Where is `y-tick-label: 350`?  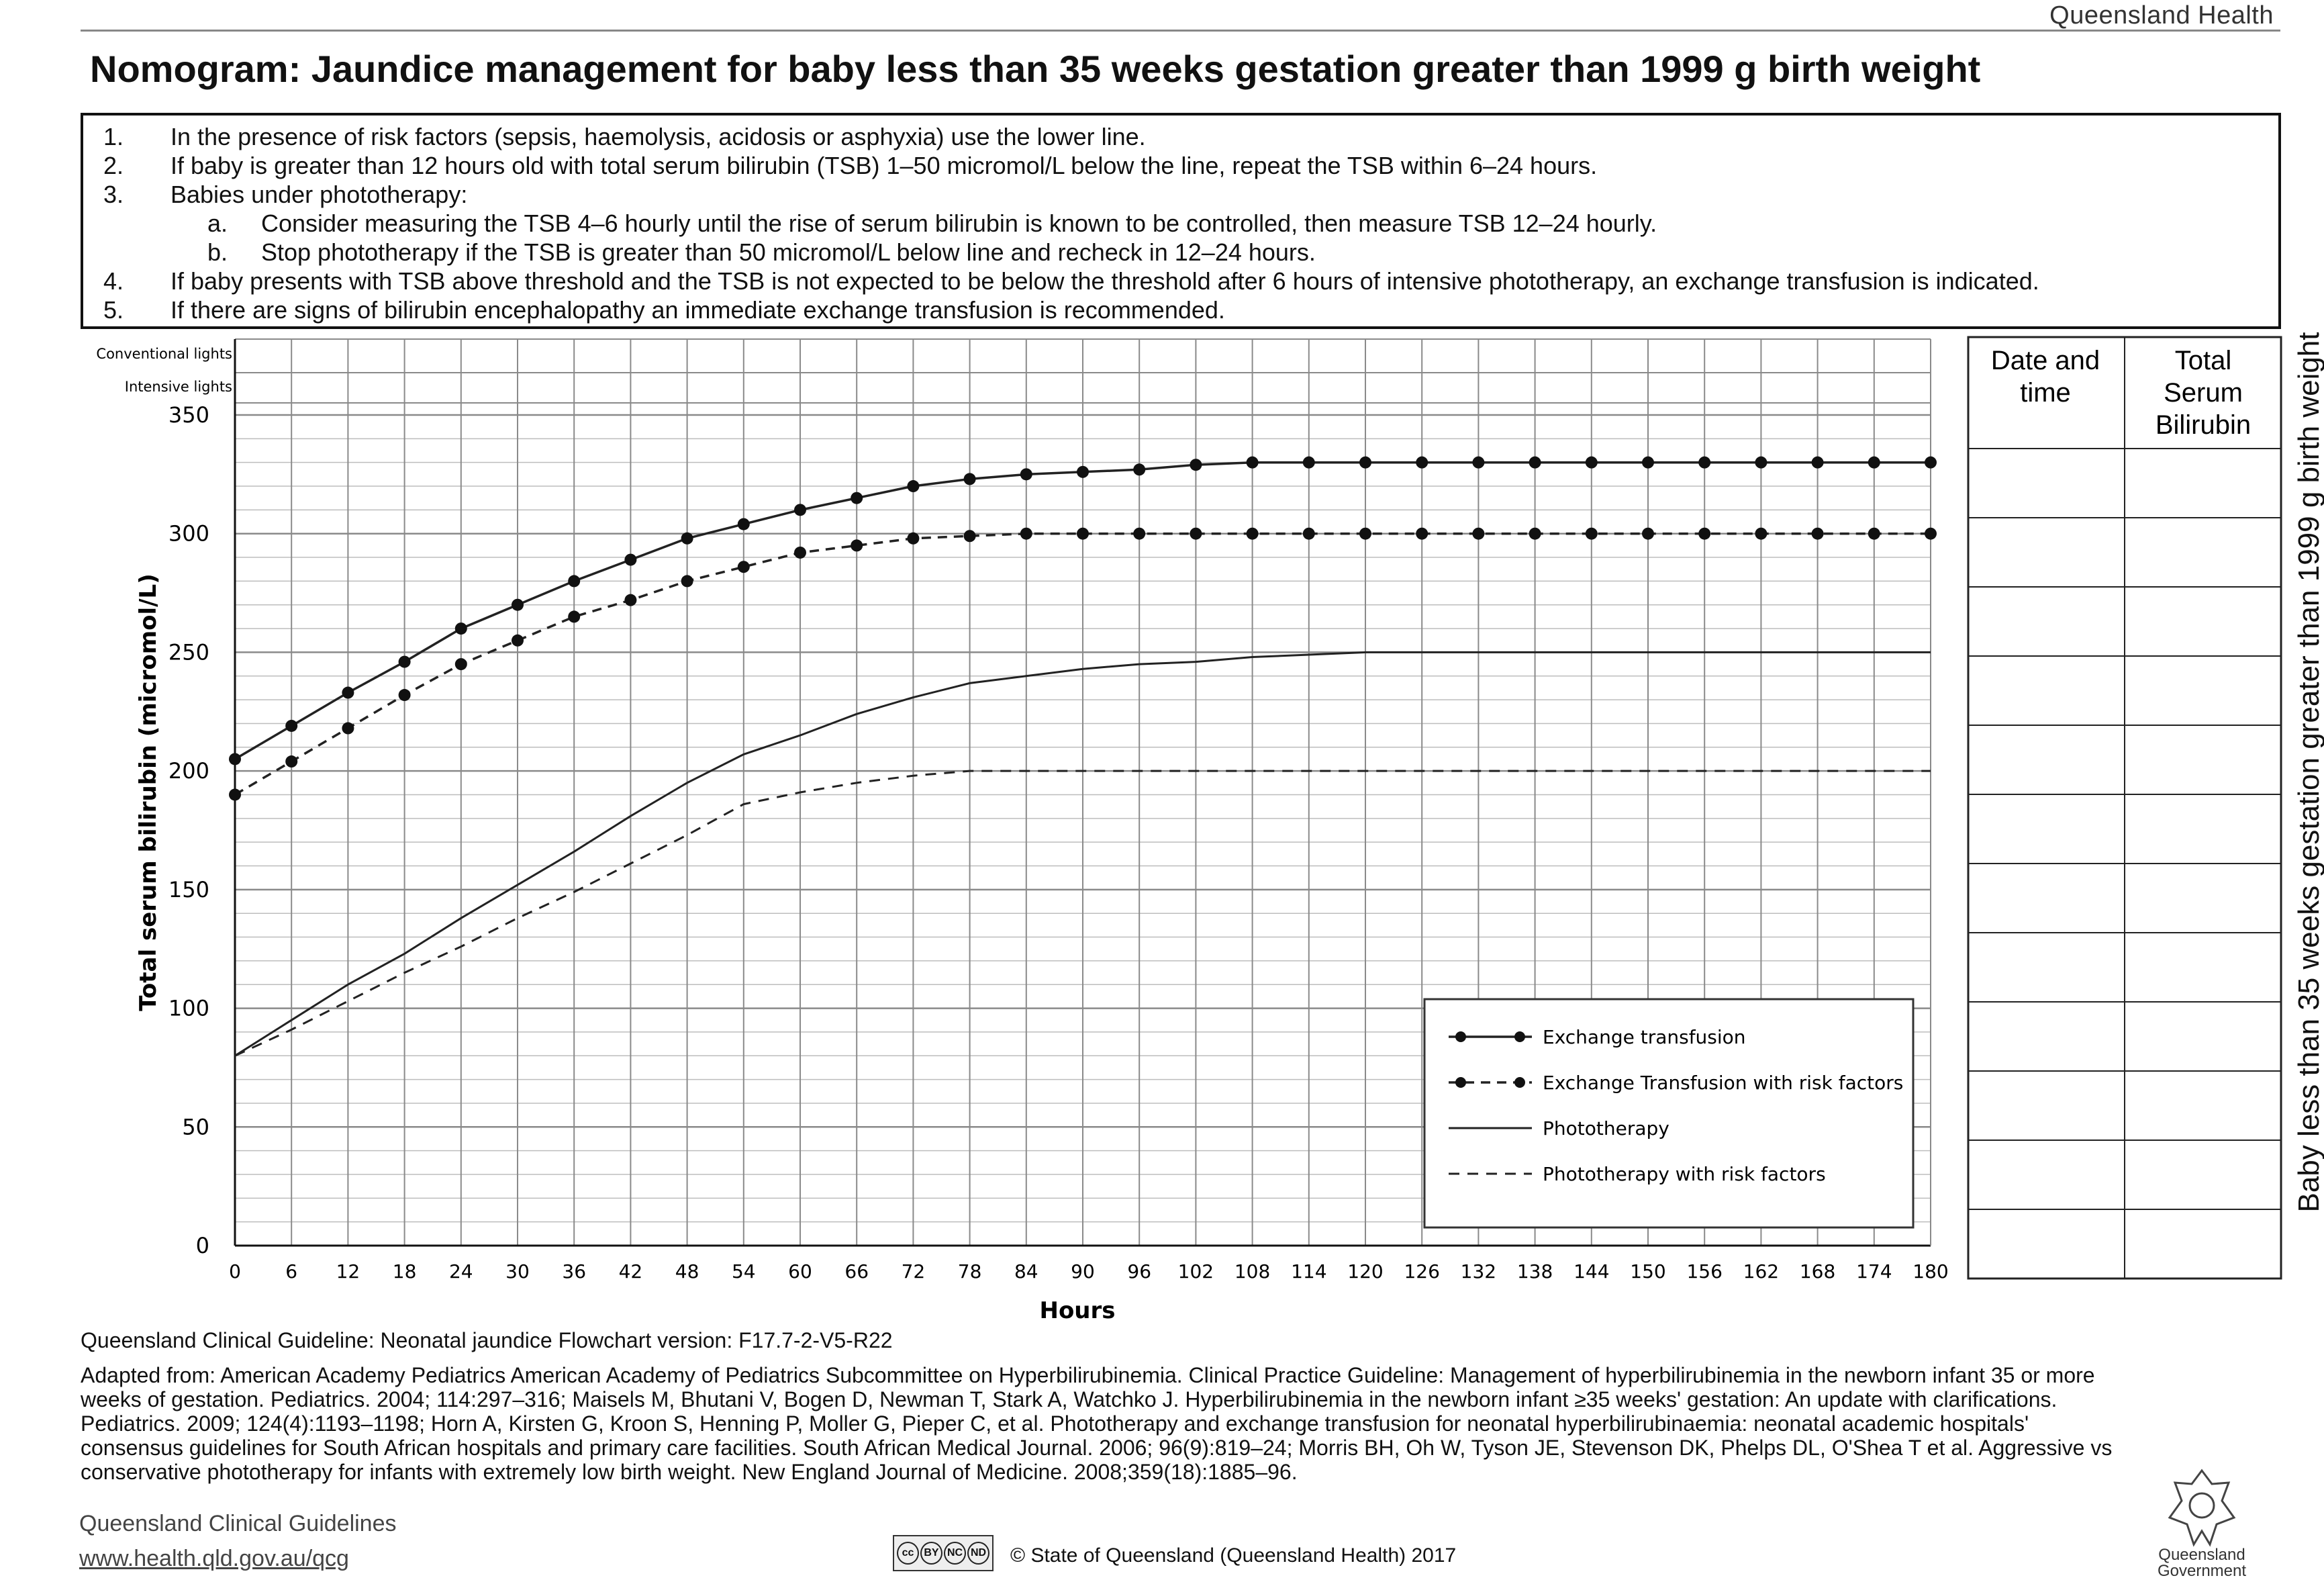 y-tick-label: 350 is located at coordinates (188, 415).